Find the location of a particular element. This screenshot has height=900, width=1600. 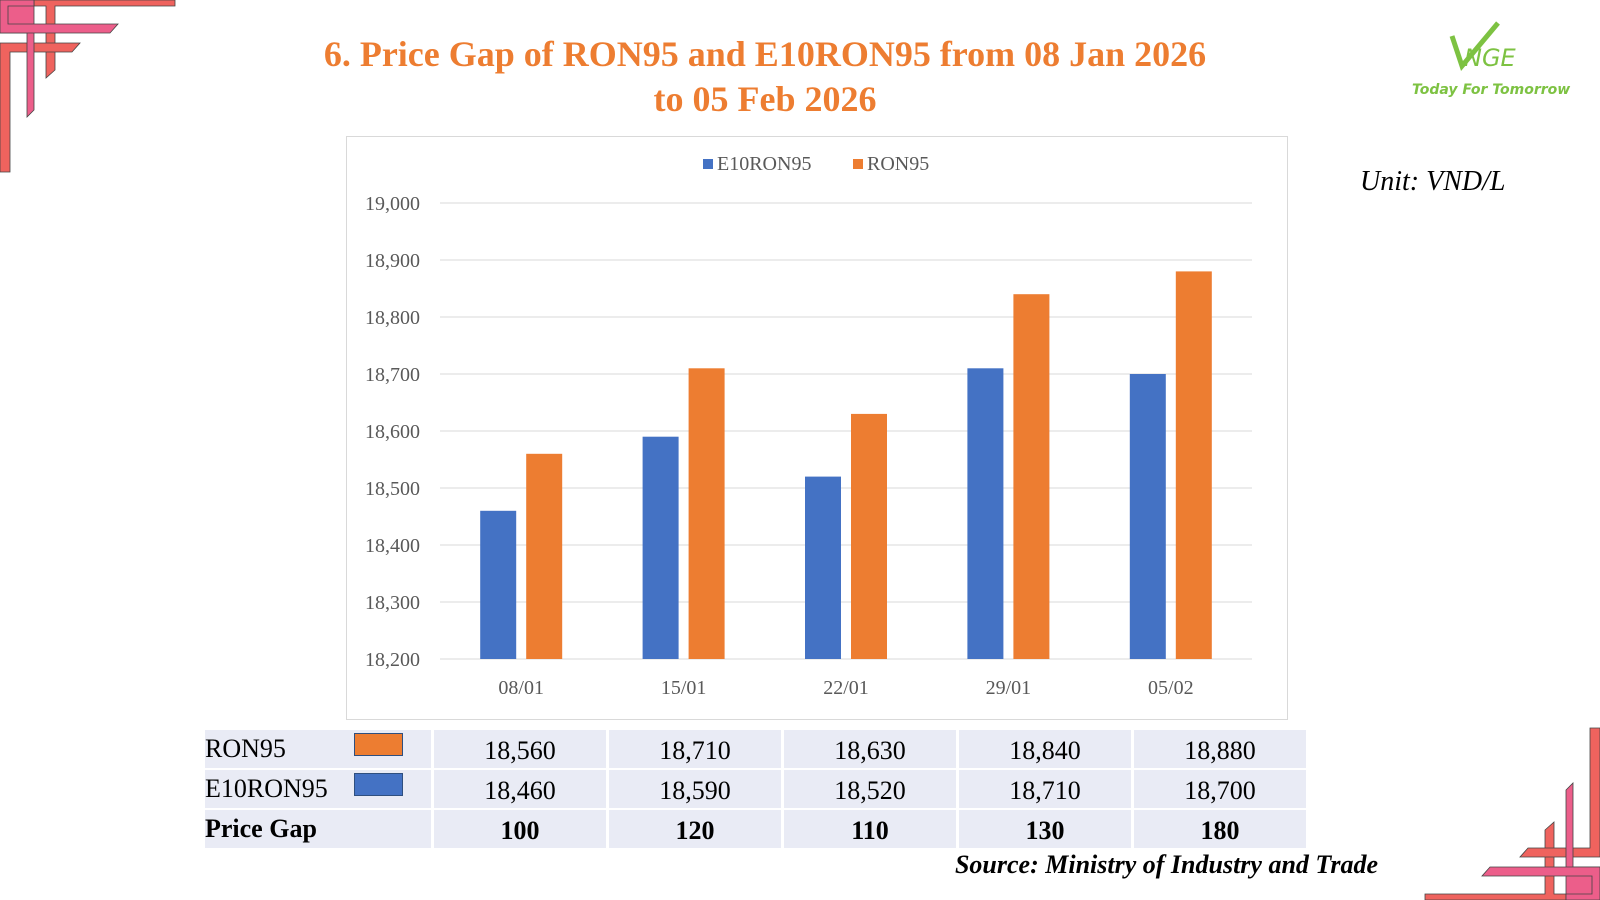

bar-ron95-08/01 is located at coordinates (544, 556).